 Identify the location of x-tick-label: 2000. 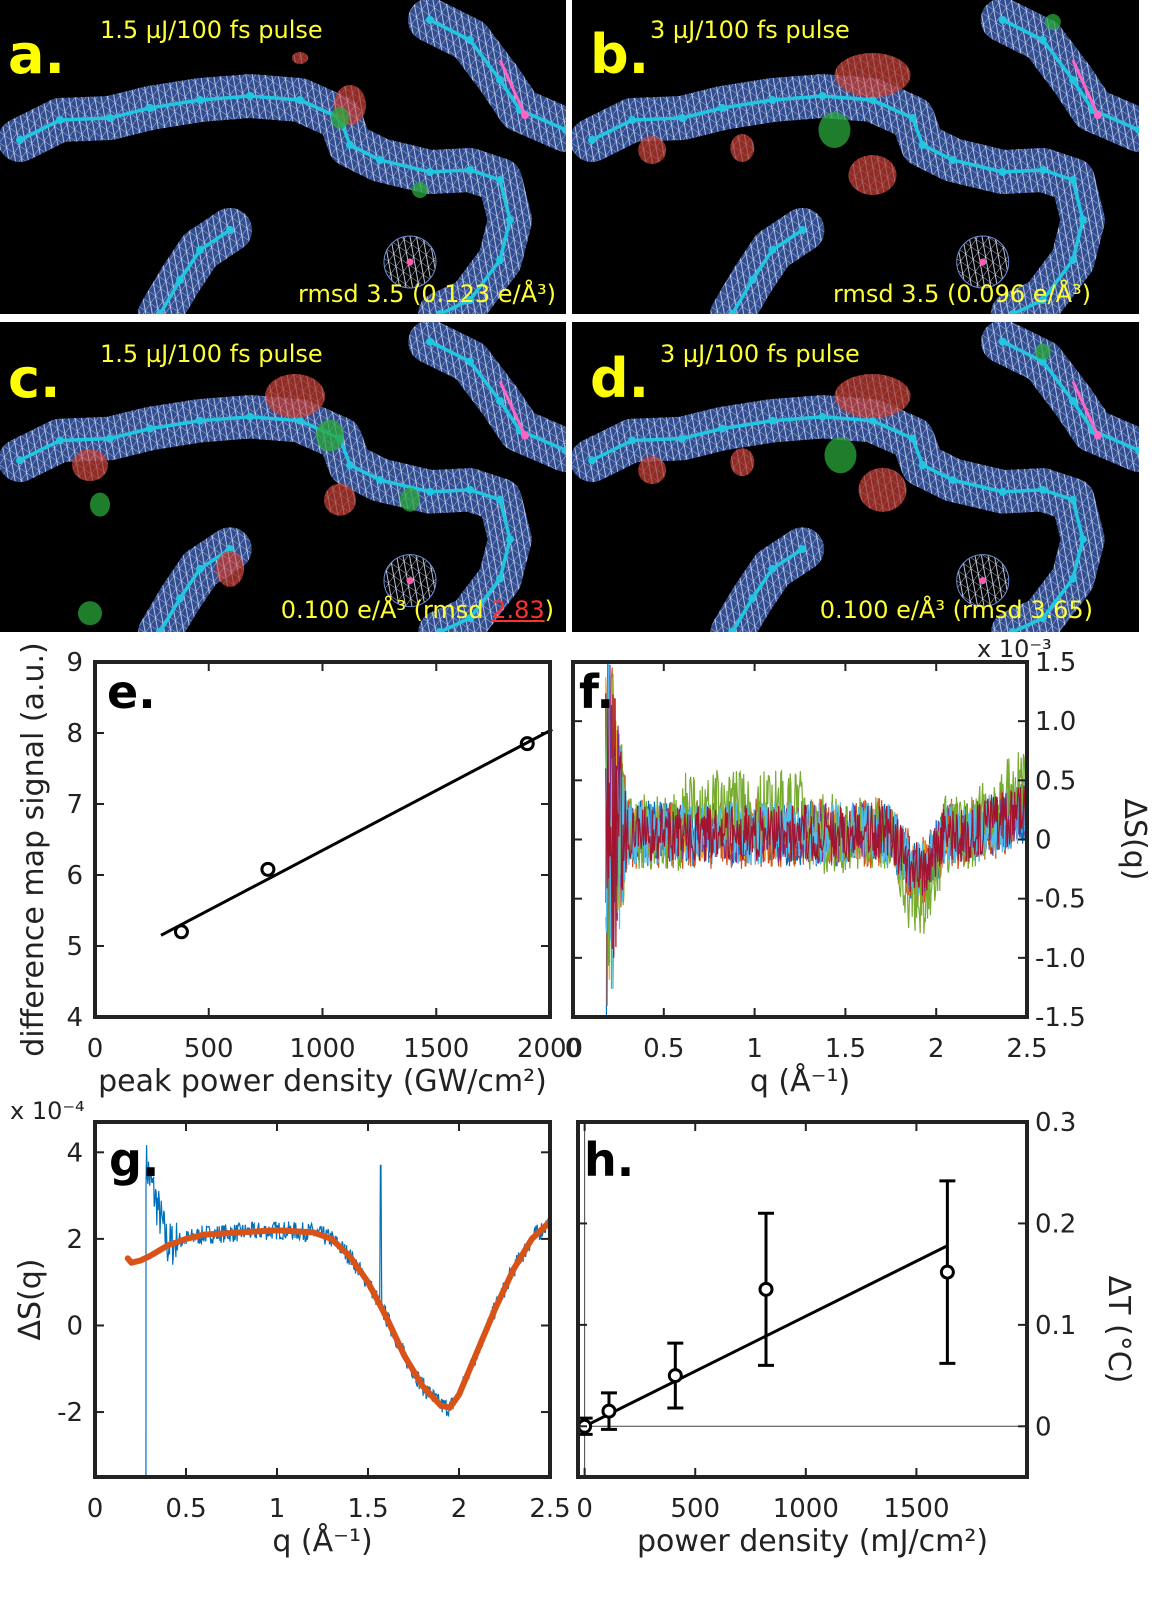
(550, 1049).